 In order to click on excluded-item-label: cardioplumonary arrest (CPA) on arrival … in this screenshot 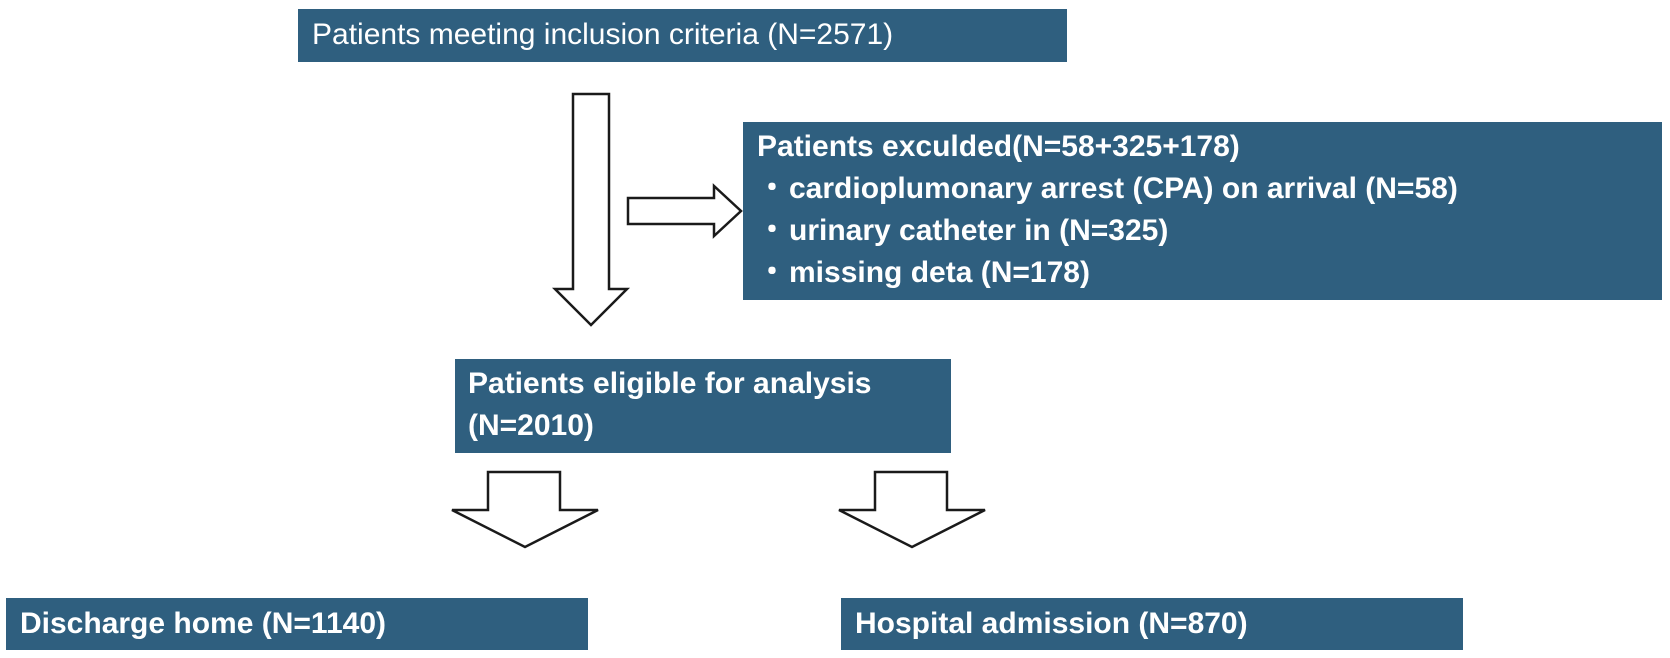, I will do `click(1123, 188)`.